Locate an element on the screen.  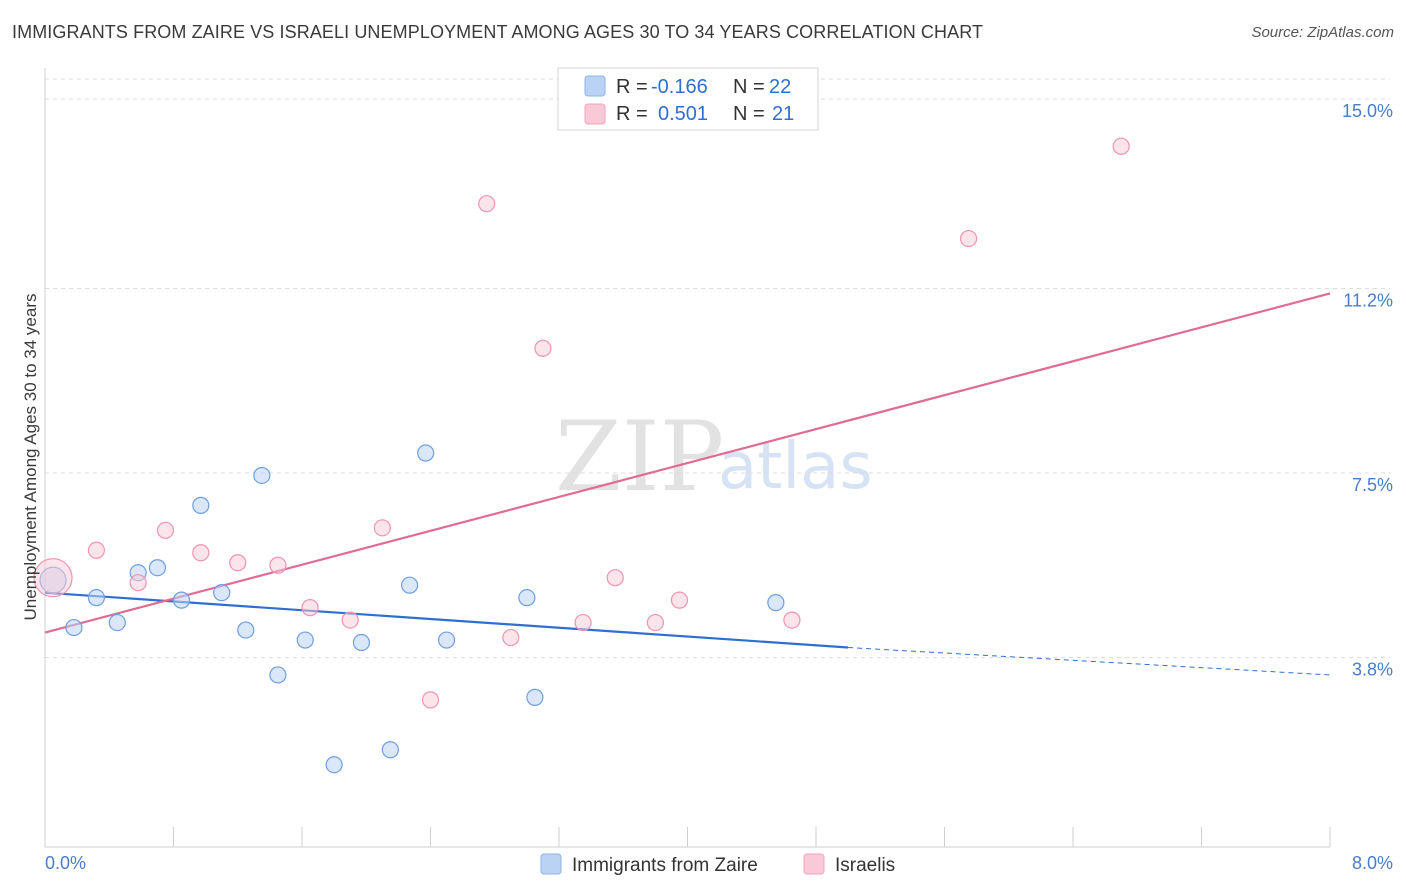
x-tick-label: 0.0% is located at coordinates (65, 863).